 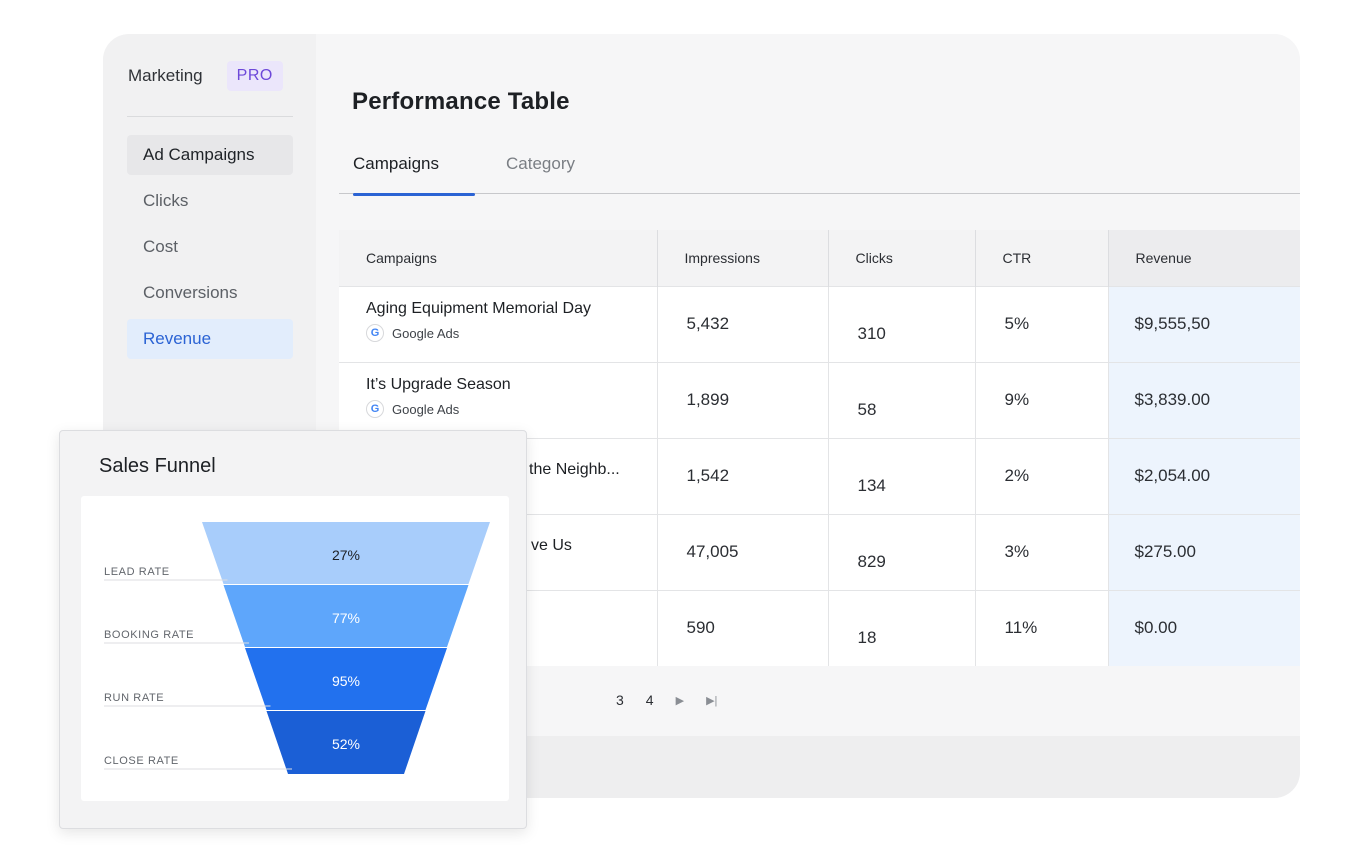 What do you see at coordinates (414, 175) in the screenshot?
I see `tab-campaigns: Campaigns` at bounding box center [414, 175].